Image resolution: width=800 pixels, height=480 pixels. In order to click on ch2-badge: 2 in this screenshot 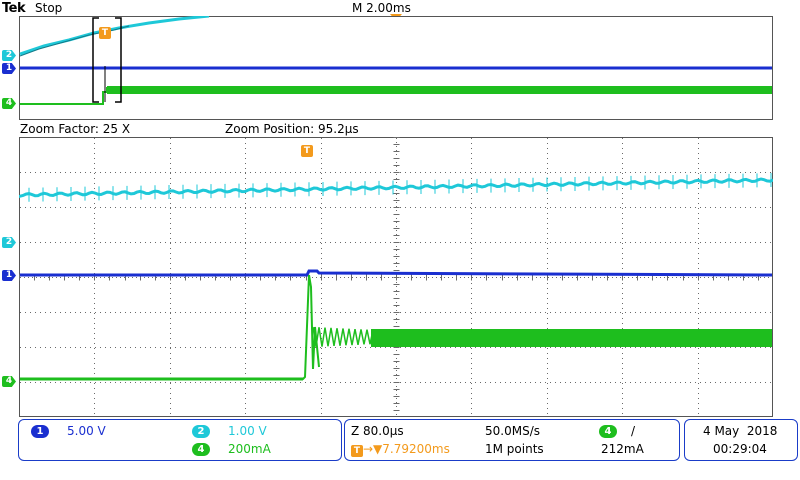, I will do `click(201, 431)`.